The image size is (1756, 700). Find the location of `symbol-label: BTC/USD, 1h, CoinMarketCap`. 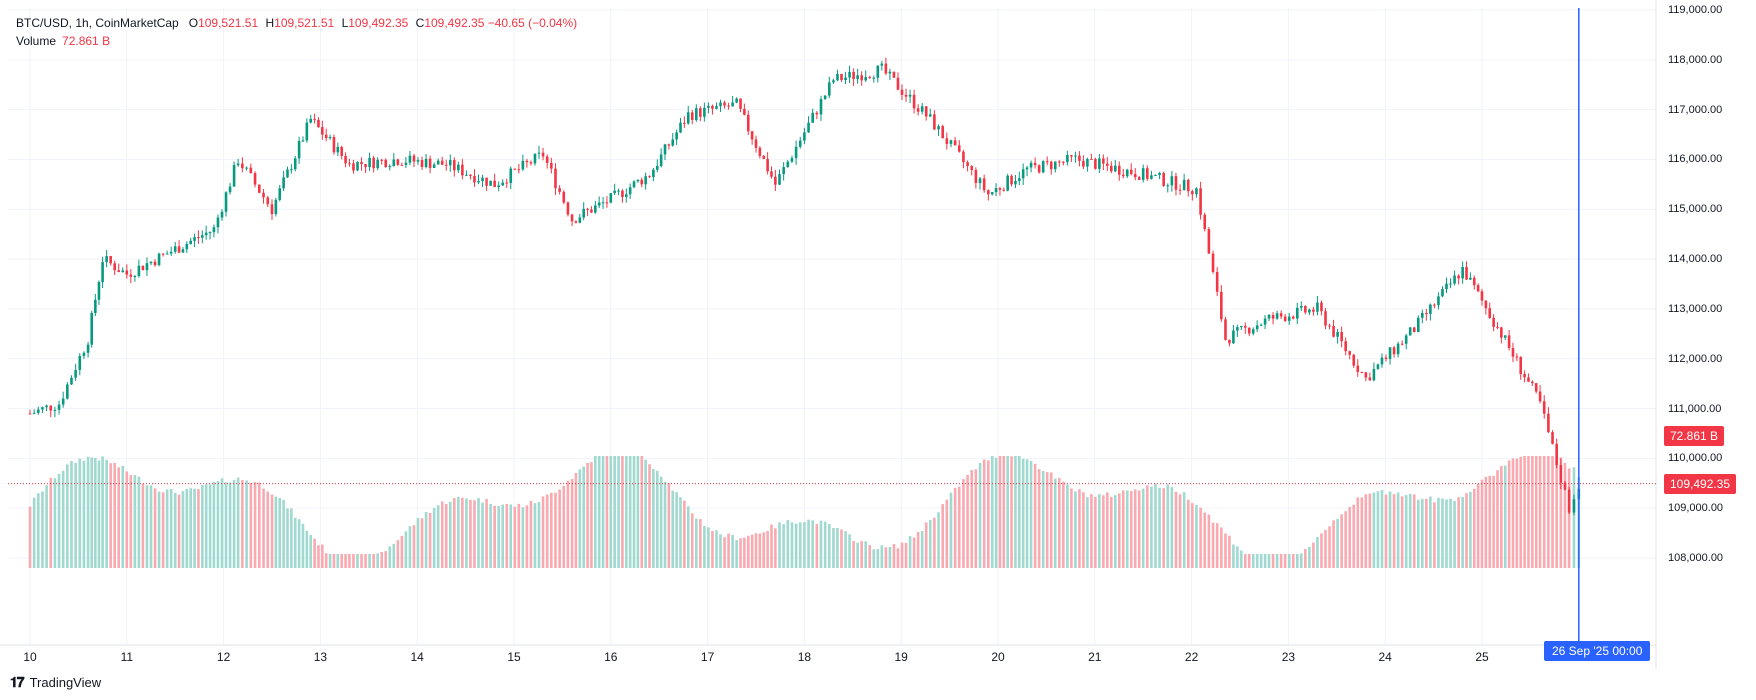

symbol-label: BTC/USD, 1h, CoinMarketCap is located at coordinates (97, 23).